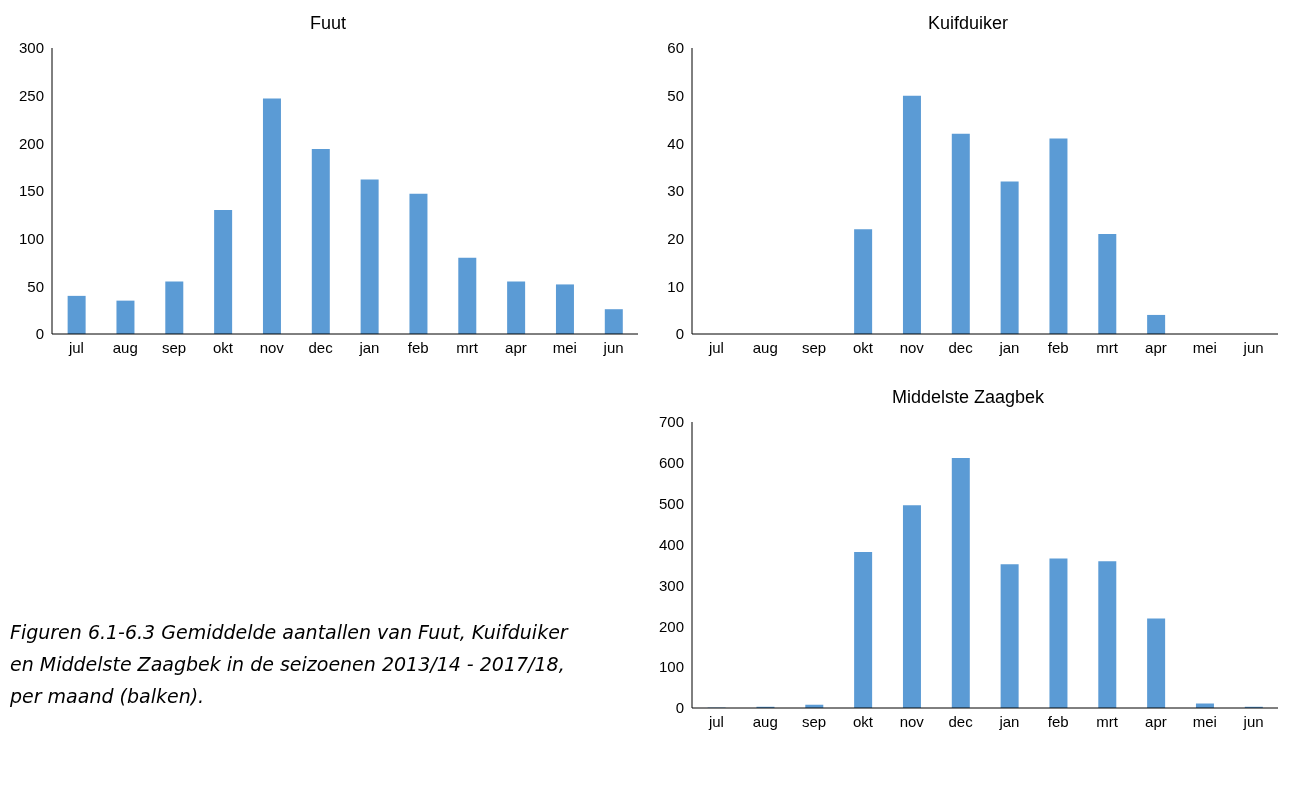  I want to click on y-tick-label: 700, so click(671, 422).